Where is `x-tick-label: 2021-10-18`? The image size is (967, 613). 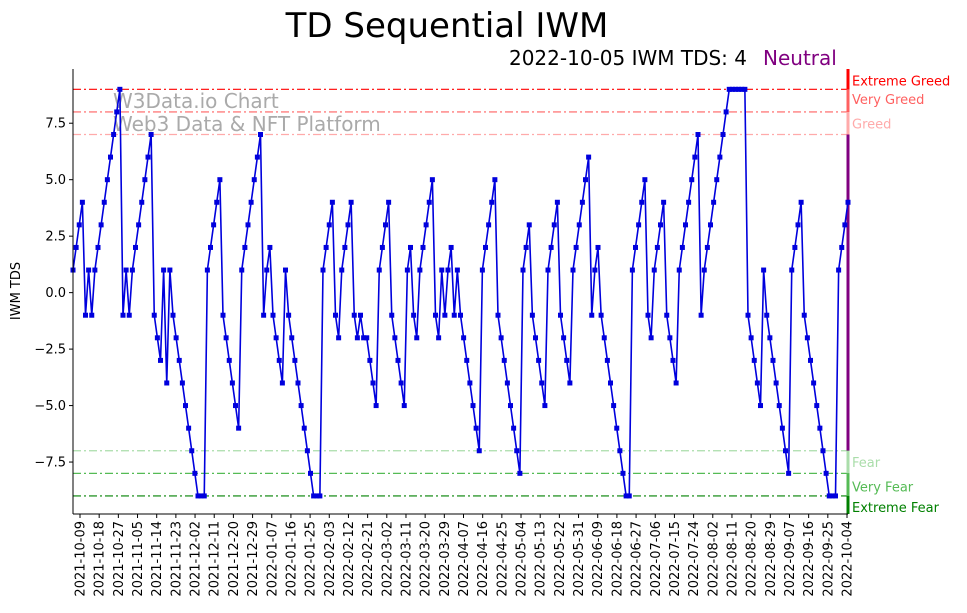 x-tick-label: 2021-10-18 is located at coordinates (100, 559).